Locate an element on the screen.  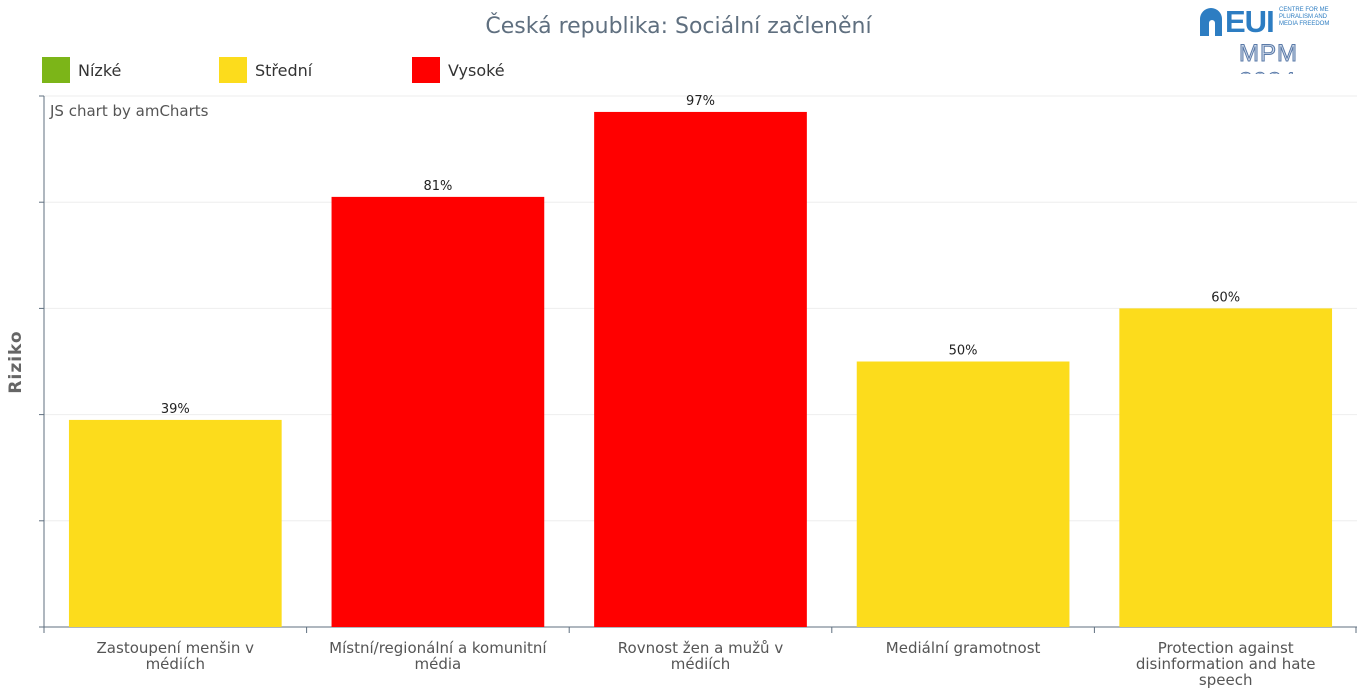
amcharts-credit: JS chart by amCharts is located at coordinates (129, 111).